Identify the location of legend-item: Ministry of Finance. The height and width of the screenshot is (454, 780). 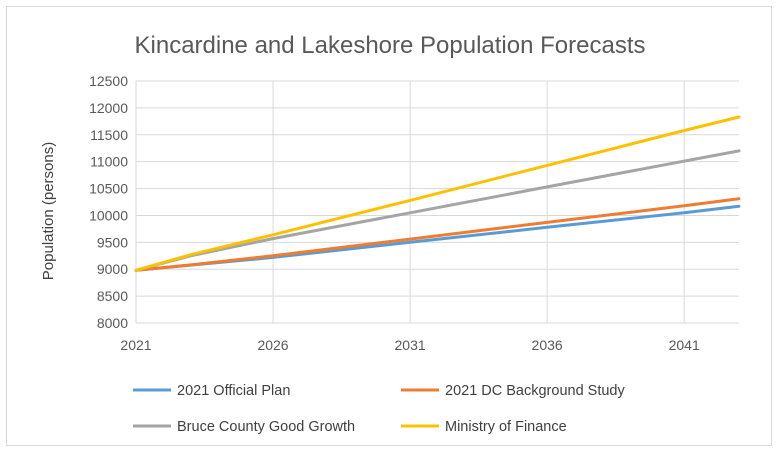
(484, 427).